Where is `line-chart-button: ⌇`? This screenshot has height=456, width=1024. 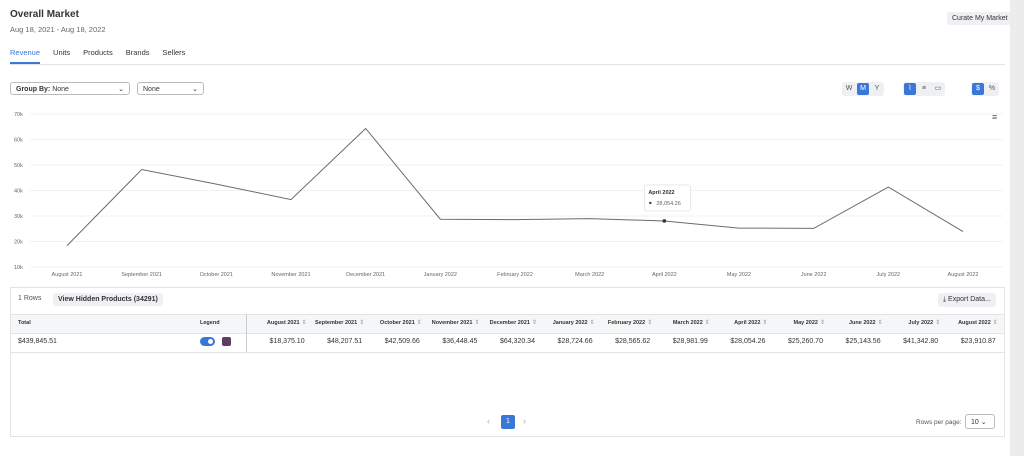 line-chart-button: ⌇ is located at coordinates (910, 89).